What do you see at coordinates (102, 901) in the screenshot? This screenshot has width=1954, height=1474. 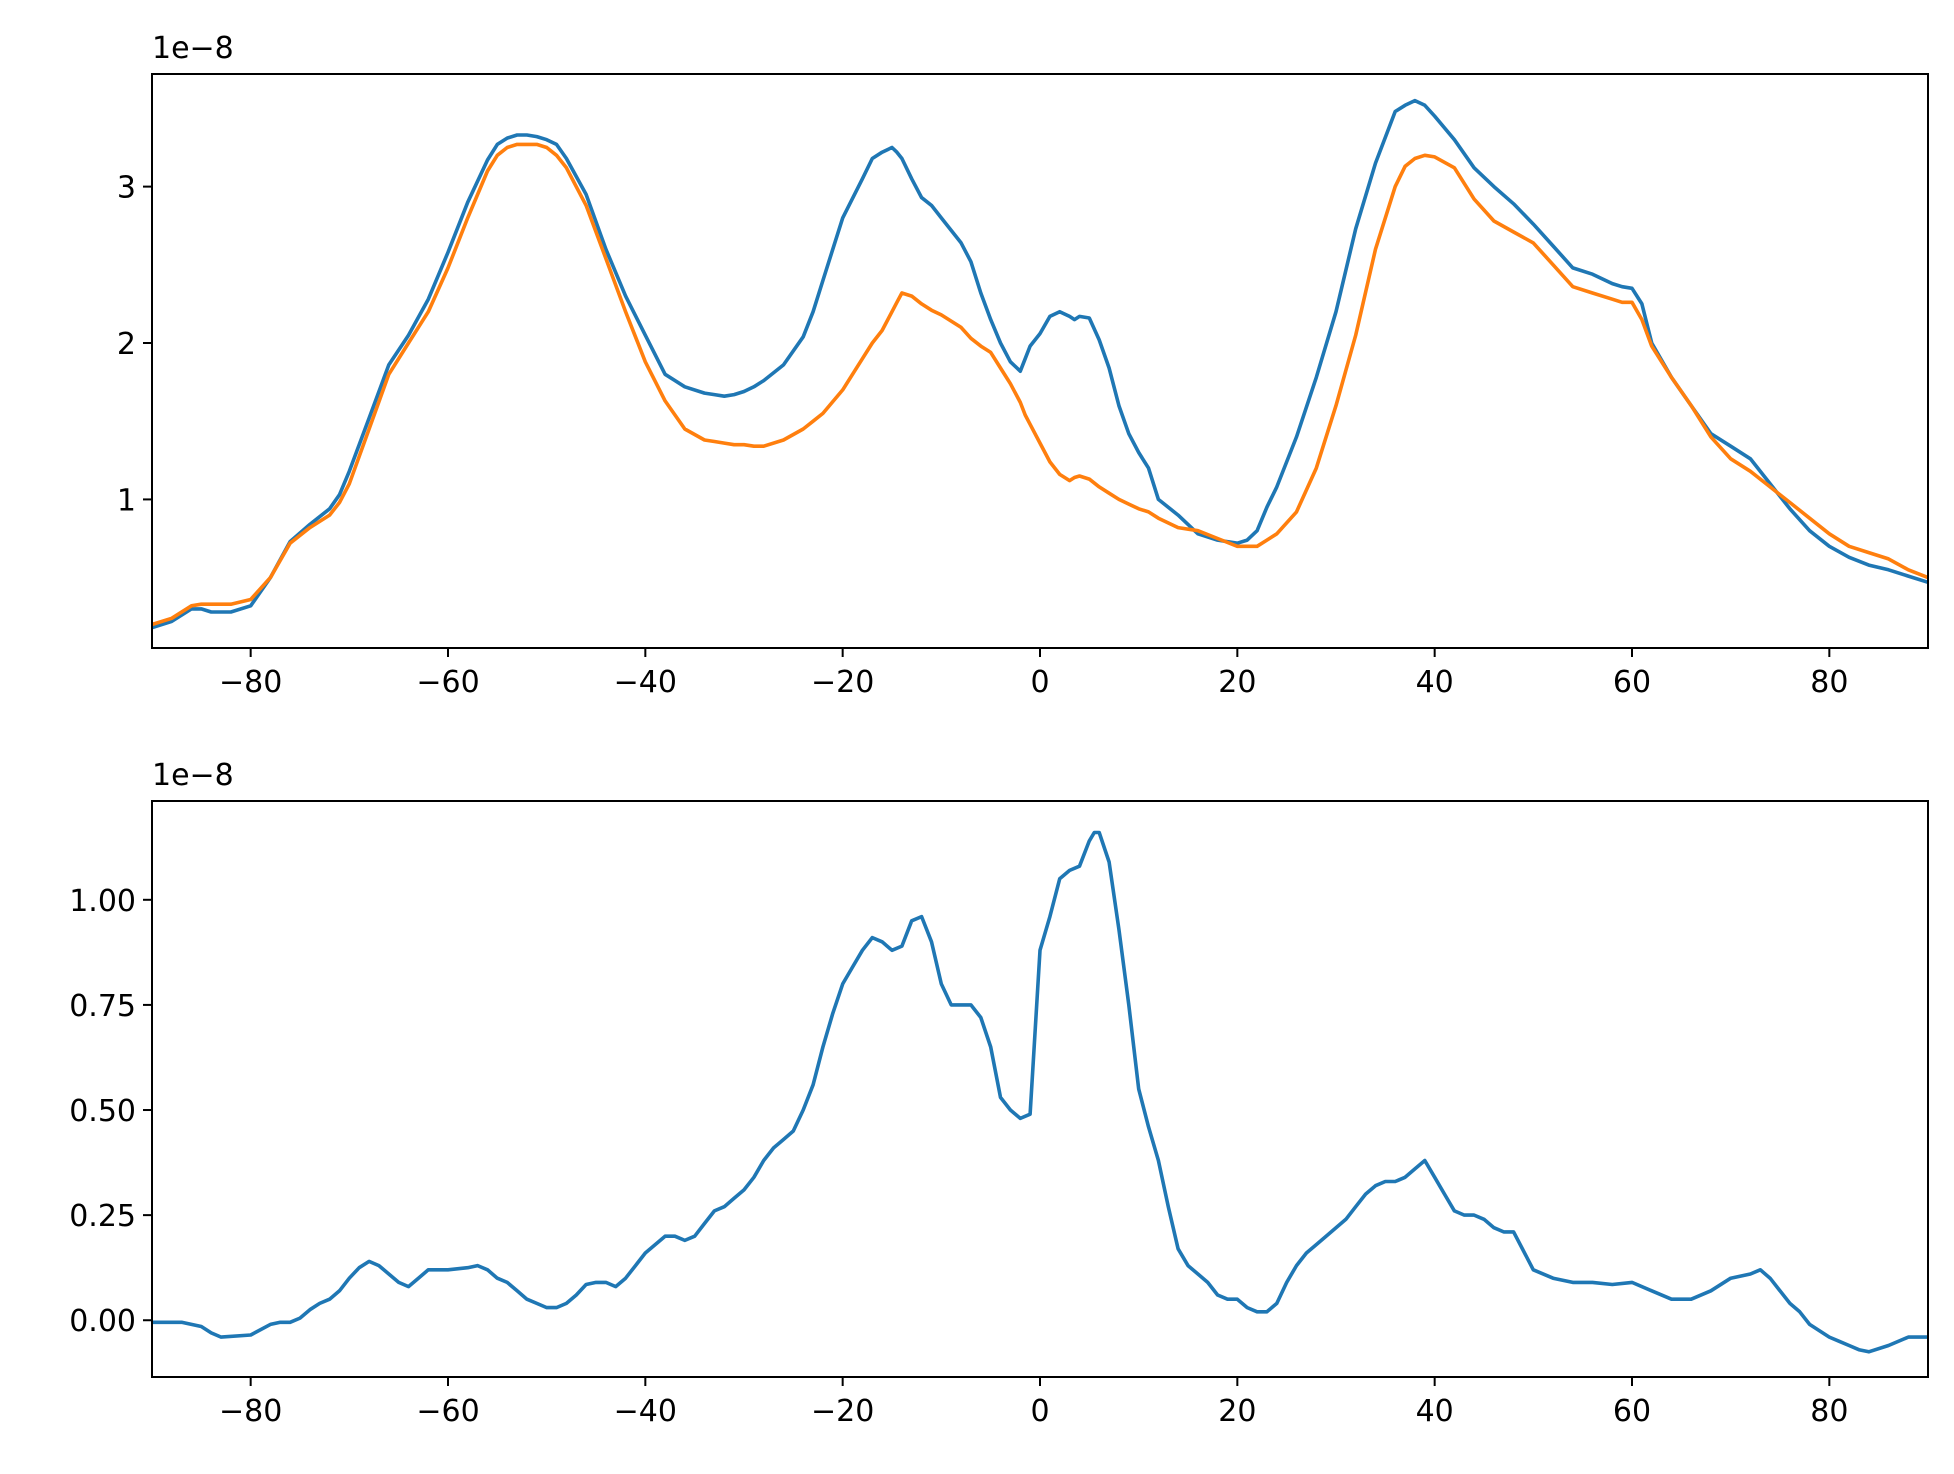 I see `y-tick-label-bottom: 1.00` at bounding box center [102, 901].